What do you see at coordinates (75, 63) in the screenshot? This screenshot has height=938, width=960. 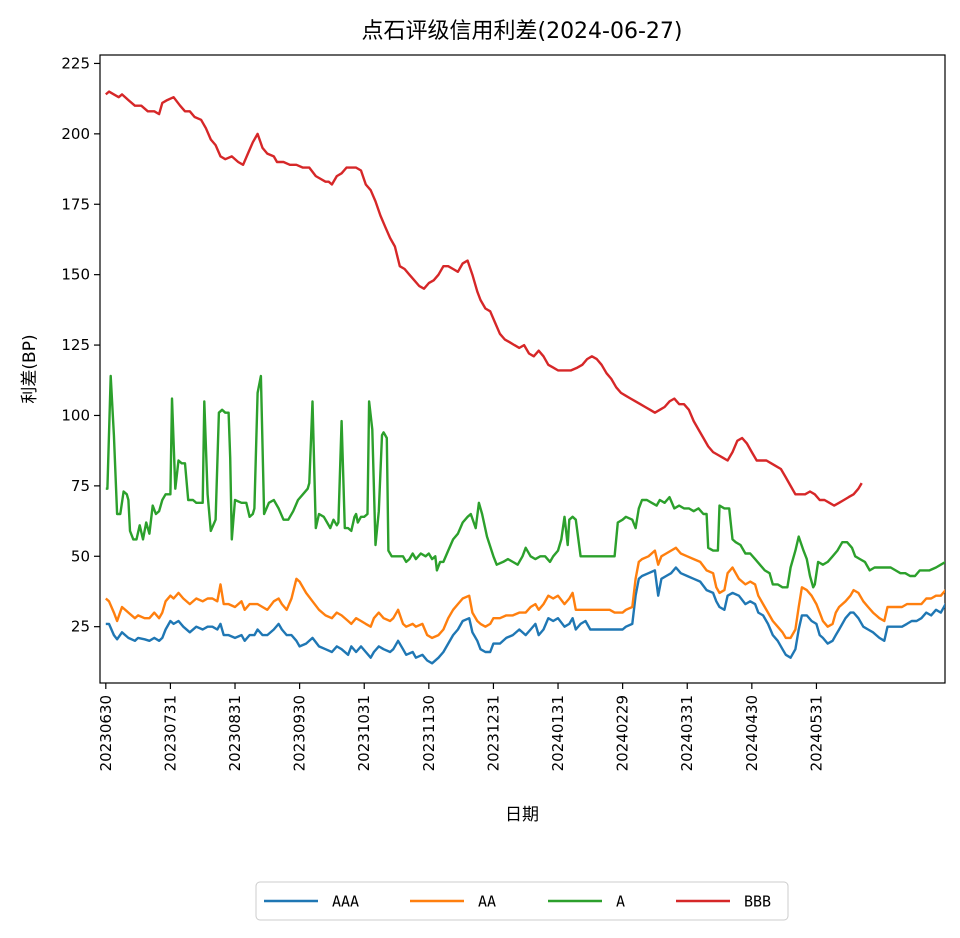 I see `y-tick-label: 225` at bounding box center [75, 63].